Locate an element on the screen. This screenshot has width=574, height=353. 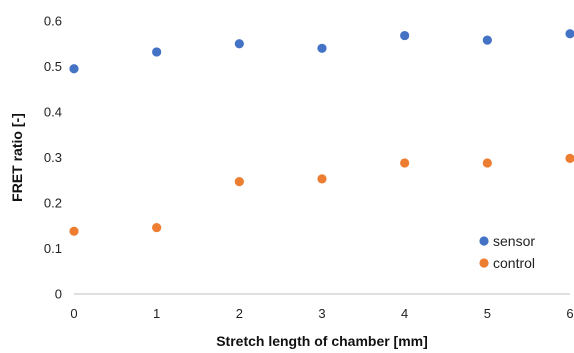
legend-label-control: control is located at coordinates (514, 263).